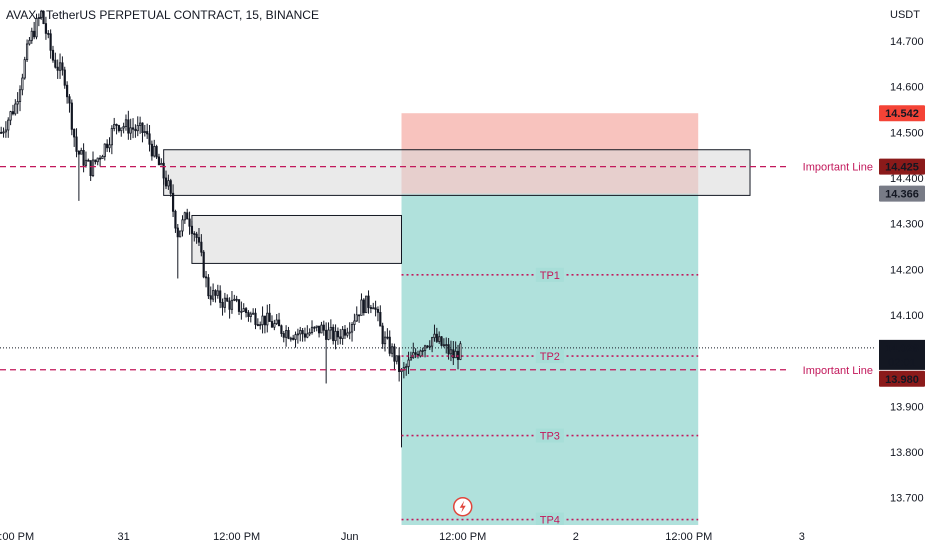  What do you see at coordinates (466, 537) in the screenshot?
I see `time-axis: 12:00 PM 31 12:00 PM Jun 12:00 PM 2 12:00 PM 3` at bounding box center [466, 537].